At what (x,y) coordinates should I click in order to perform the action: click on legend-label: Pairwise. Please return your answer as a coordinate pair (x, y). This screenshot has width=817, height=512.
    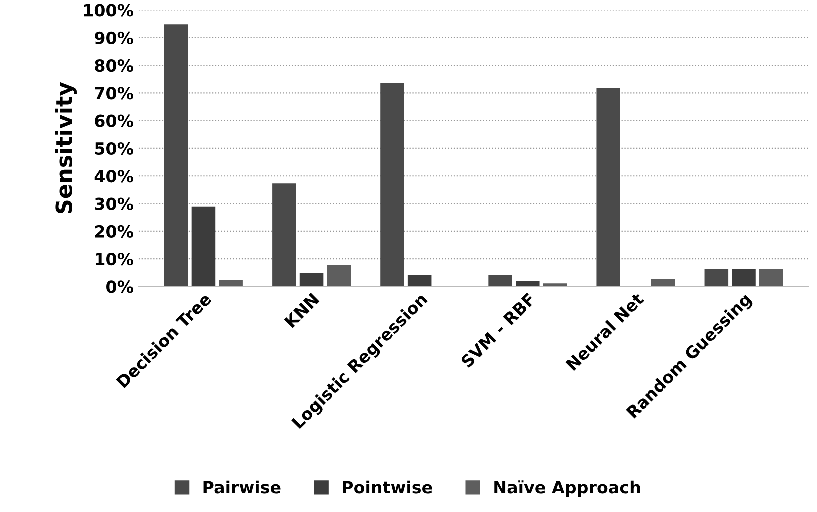
    Looking at the image, I should click on (242, 487).